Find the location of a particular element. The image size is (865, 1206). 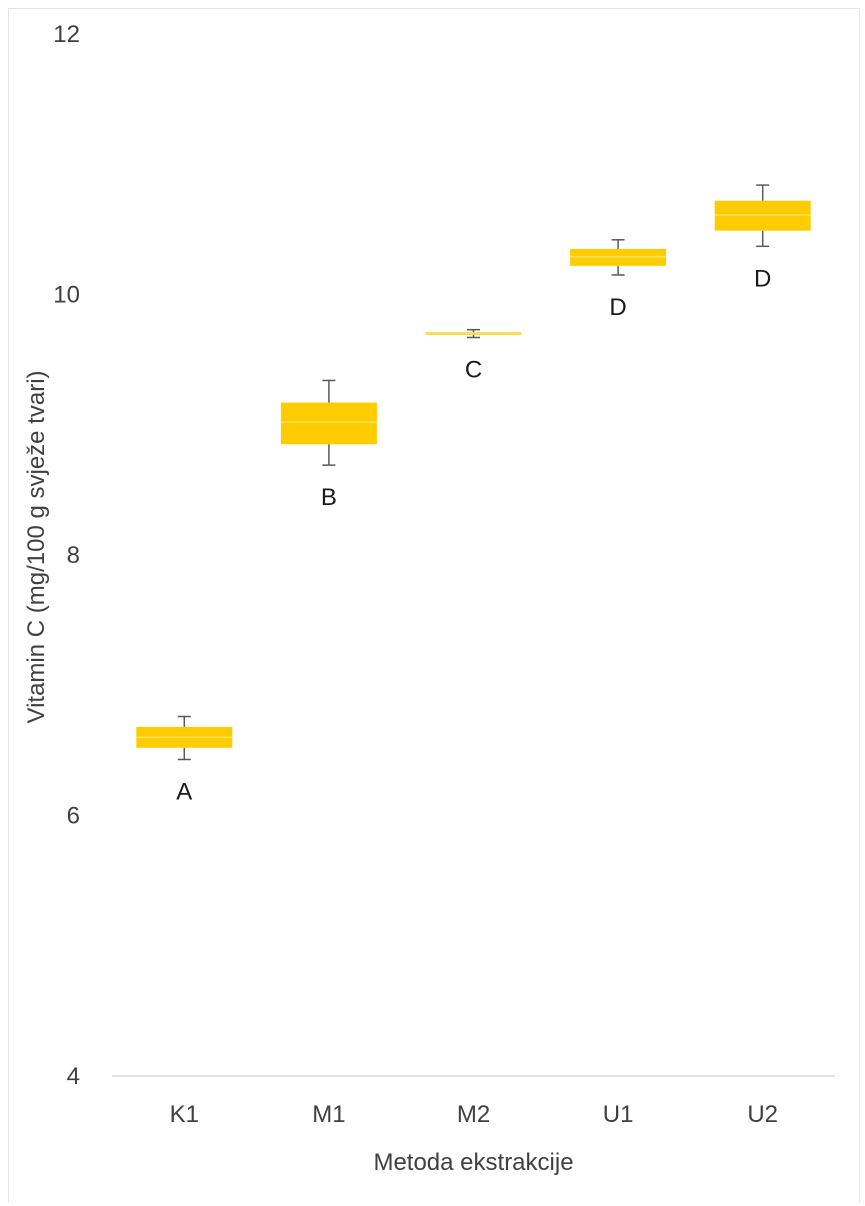

x-axis-title: Metoda ekstrakcije is located at coordinates (473, 1162).